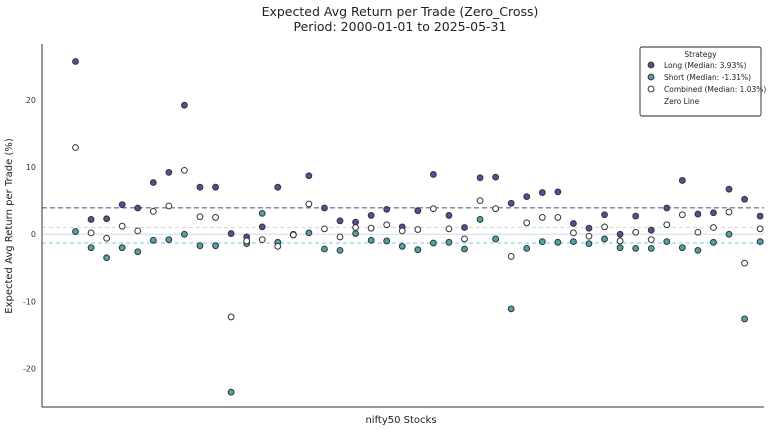  Describe the element at coordinates (715, 89) in the screenshot. I see `legend-entry: Combined (Median: 1.03%)` at that location.